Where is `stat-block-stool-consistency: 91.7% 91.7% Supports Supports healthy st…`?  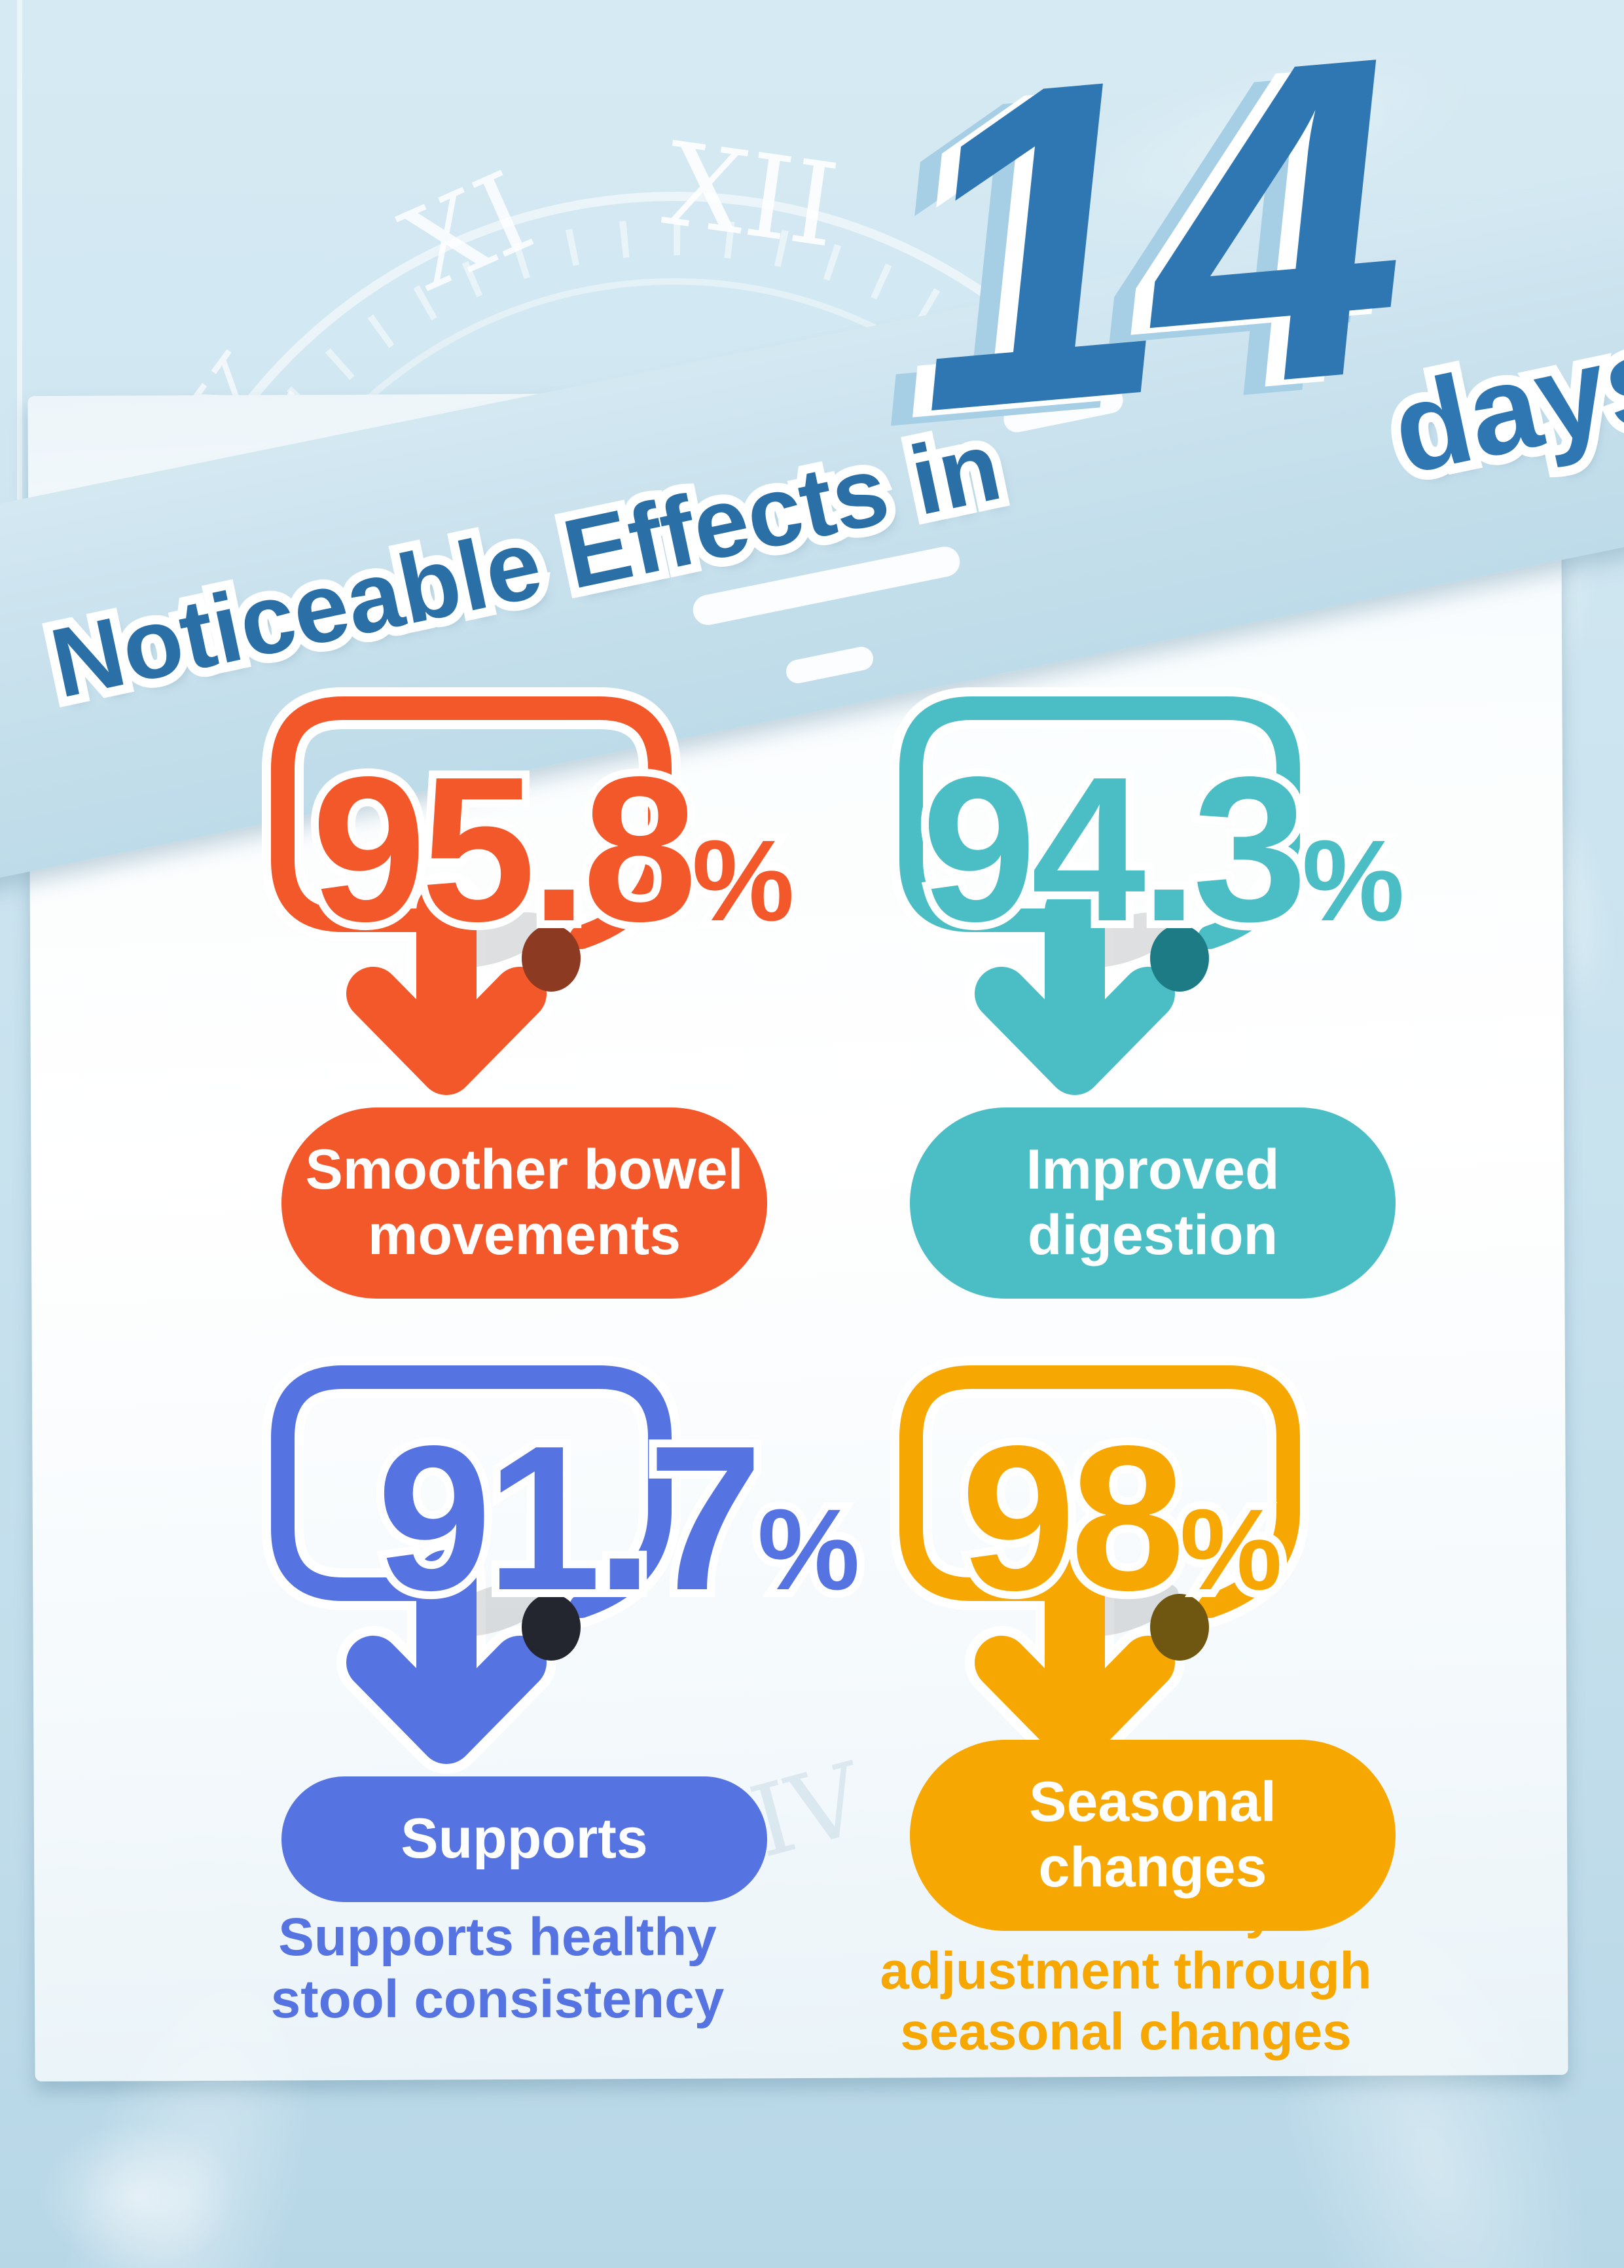
stat-block-stool-consistency: 91.7% 91.7% Supports Supports healthy st… is located at coordinates (576, 1719).